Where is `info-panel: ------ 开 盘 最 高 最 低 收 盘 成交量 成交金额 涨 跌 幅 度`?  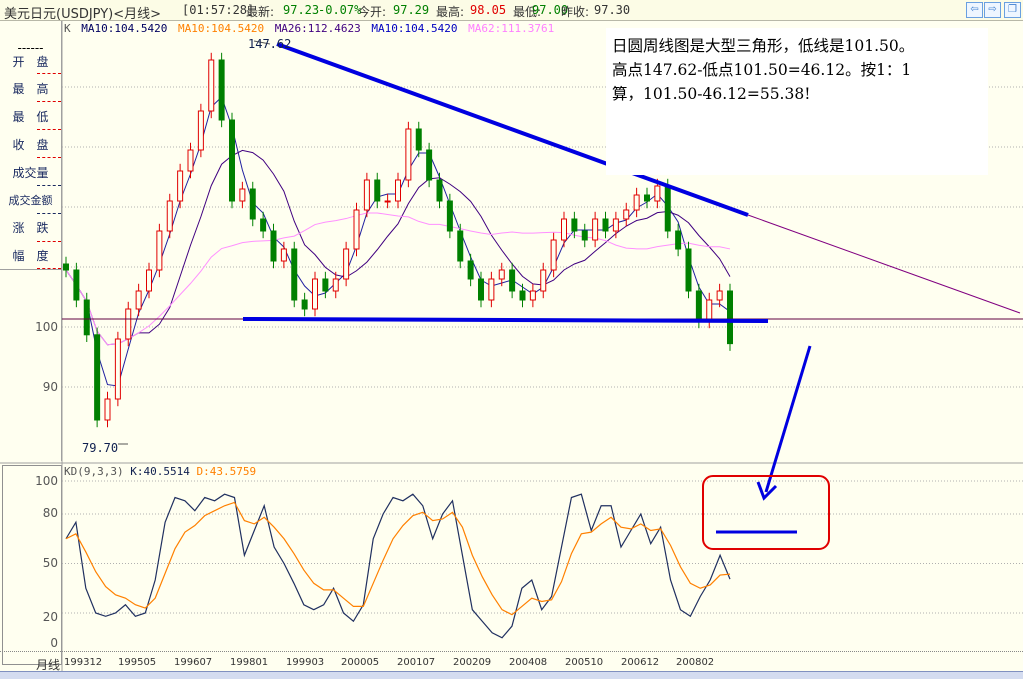 info-panel: ------ 开 盘 最 高 最 低 收 盘 成交量 成交金额 涨 跌 幅 度 is located at coordinates (31, 241).